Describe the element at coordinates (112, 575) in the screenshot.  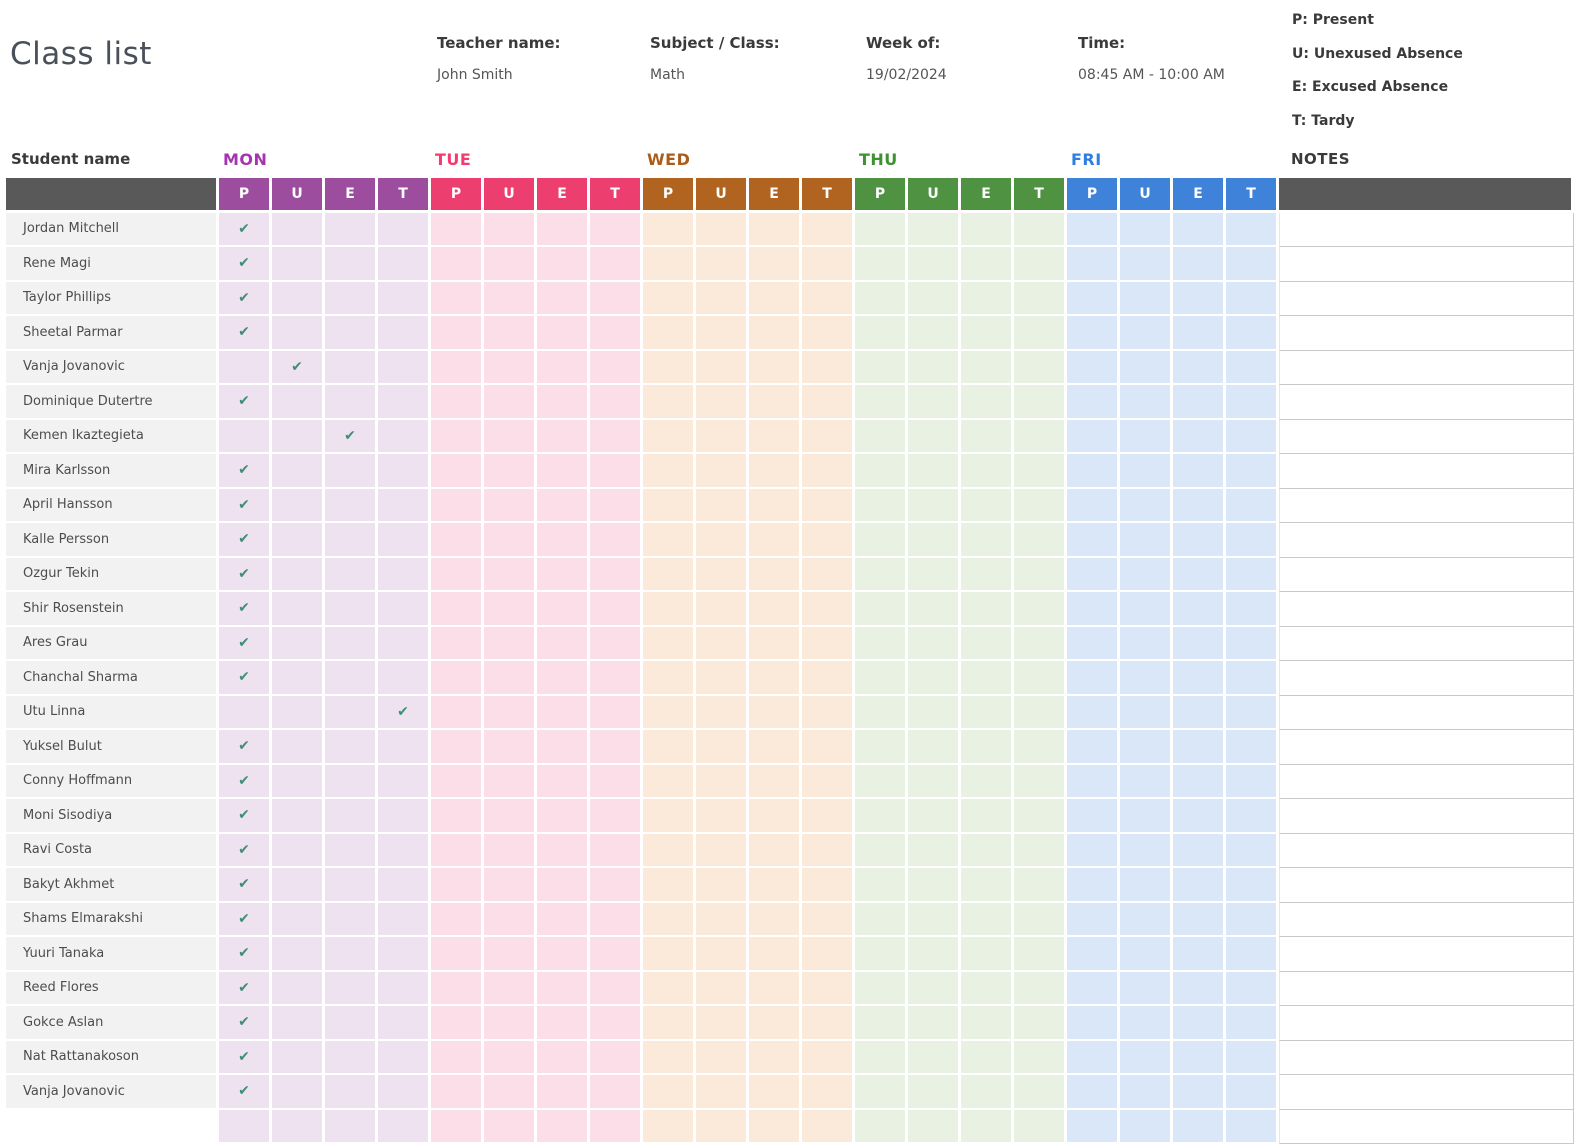
I see `student-name-cell: Ozgur Tekin` at that location.